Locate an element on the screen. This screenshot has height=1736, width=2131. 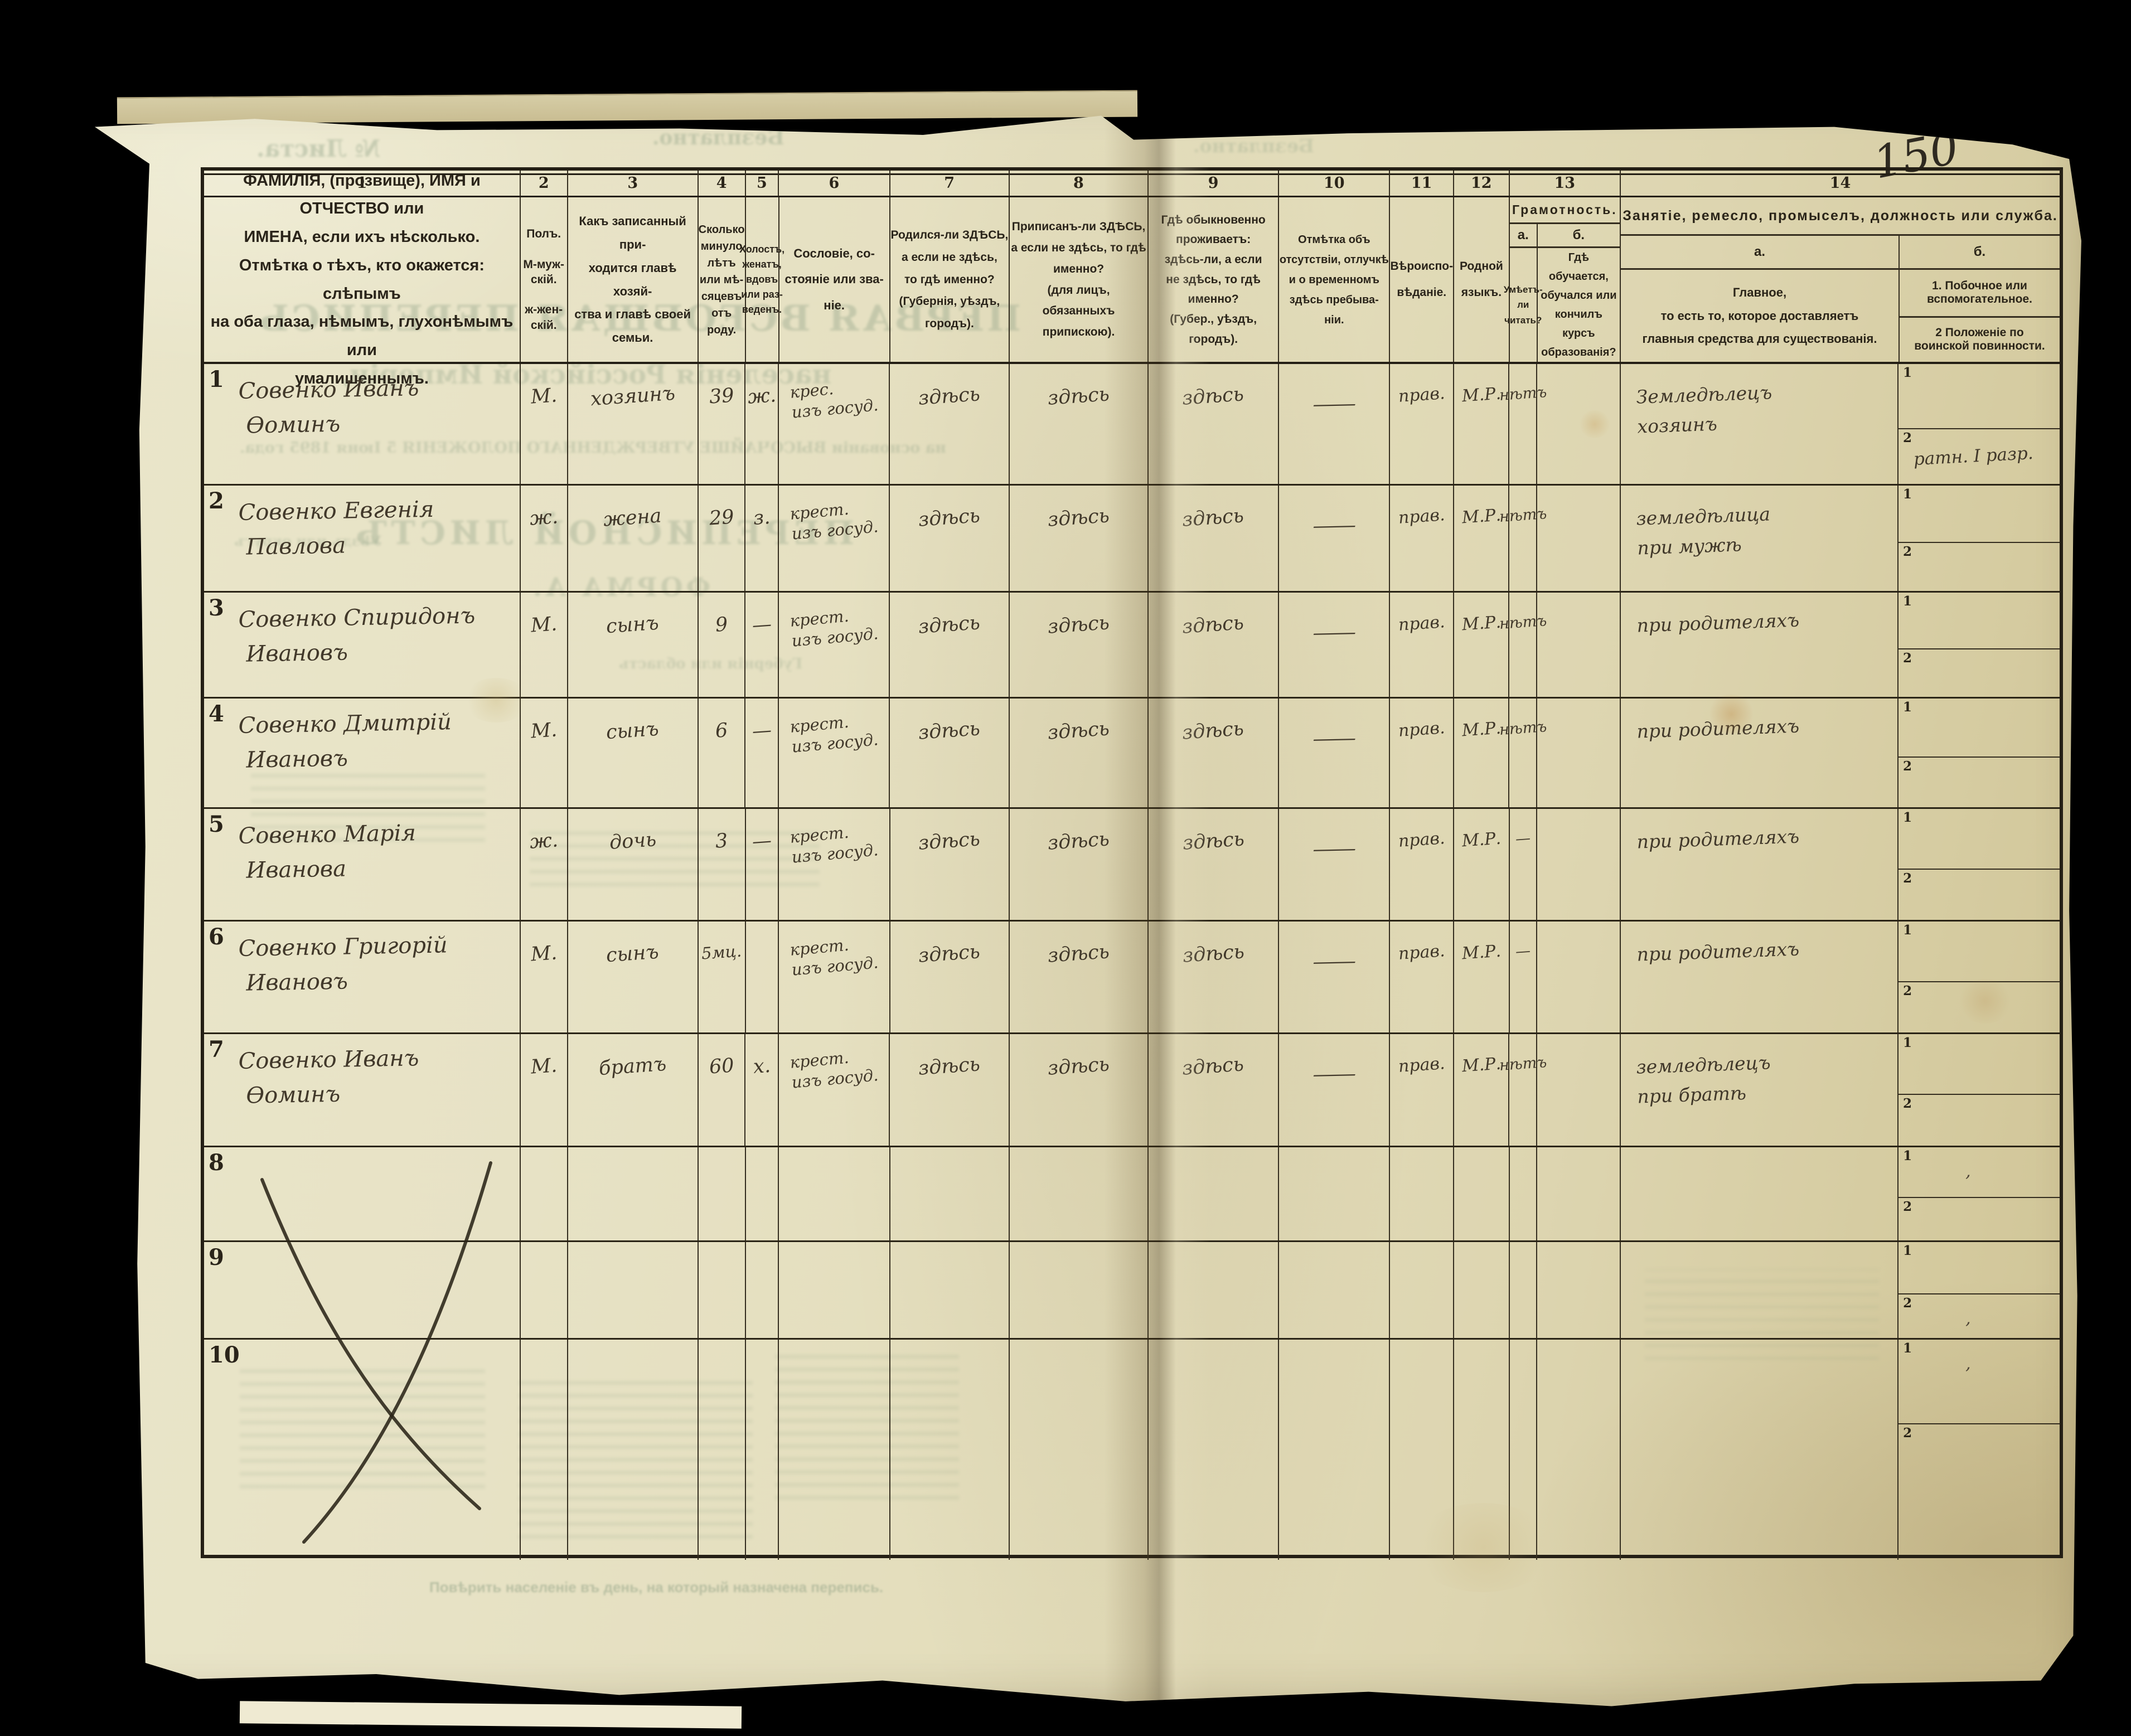
header-literacy-a-label: а. is located at coordinates (1524, 235).